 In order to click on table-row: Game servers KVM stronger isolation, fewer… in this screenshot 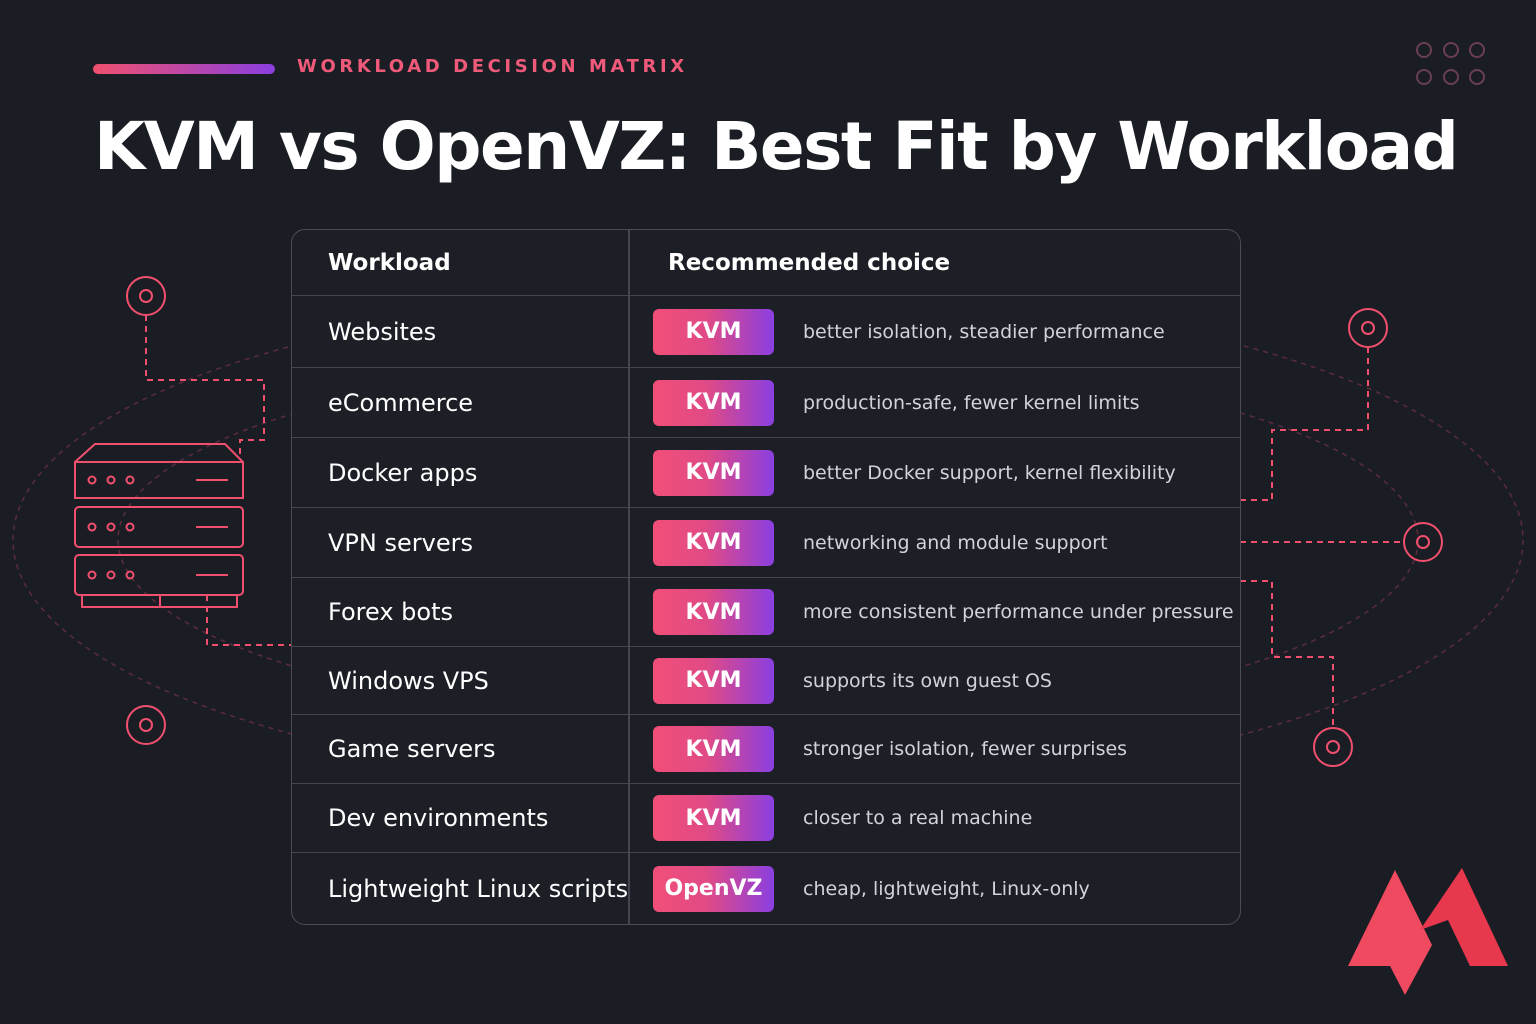, I will do `click(766, 748)`.